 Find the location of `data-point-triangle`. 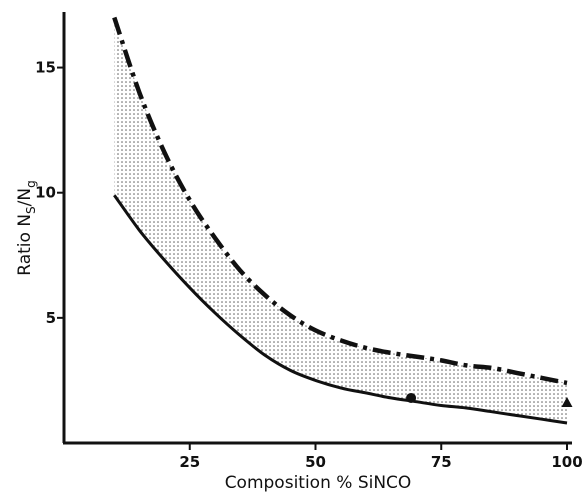

data-point-triangle is located at coordinates (567, 401).